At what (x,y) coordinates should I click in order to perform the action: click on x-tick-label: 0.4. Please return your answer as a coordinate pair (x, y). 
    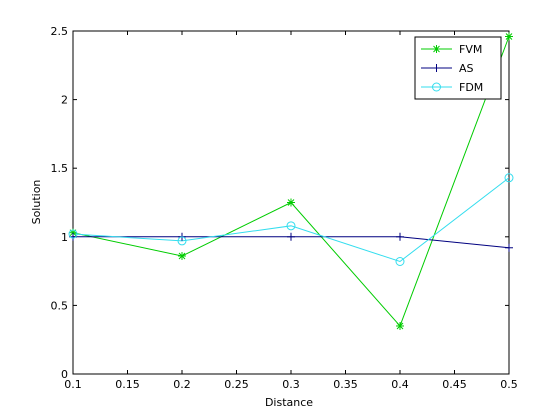
    Looking at the image, I should click on (400, 384).